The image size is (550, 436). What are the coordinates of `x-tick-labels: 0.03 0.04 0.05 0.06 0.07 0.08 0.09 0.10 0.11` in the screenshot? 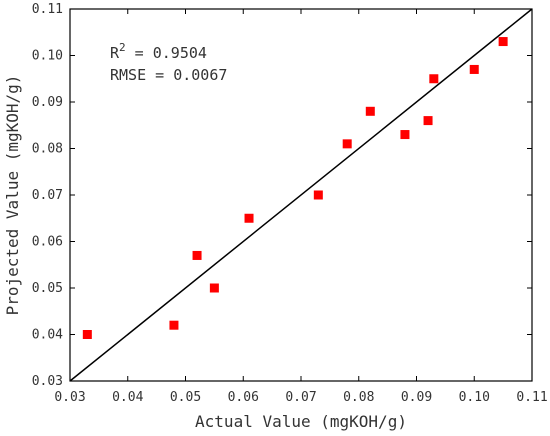 It's located at (300, 397).